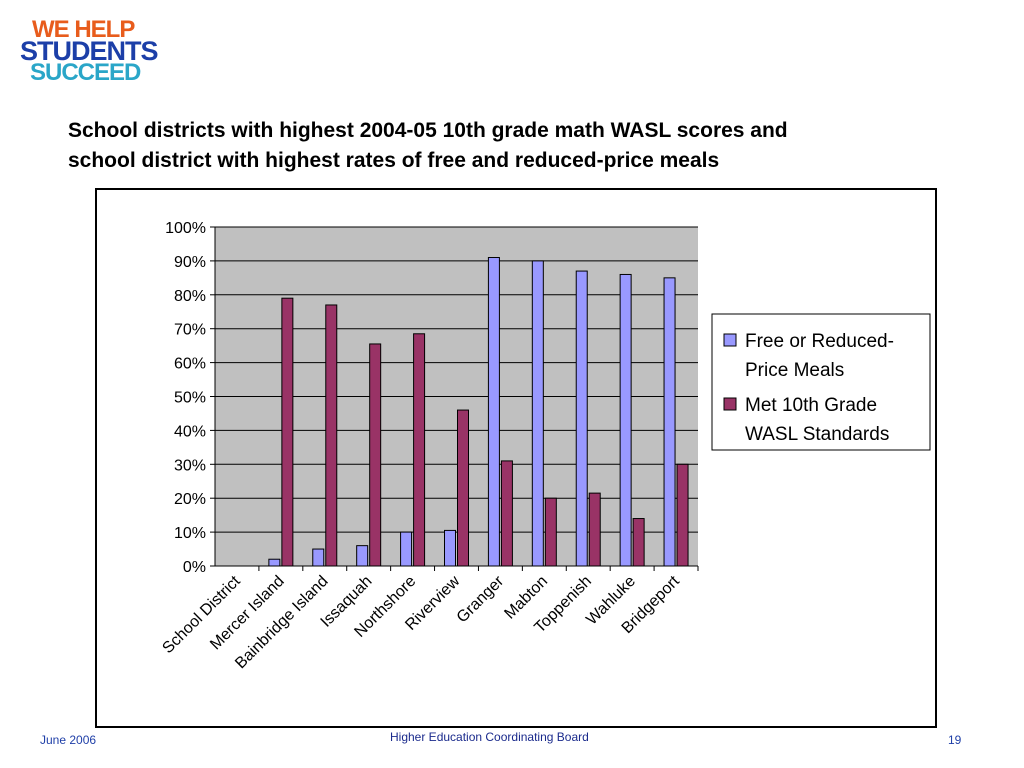 The image size is (1024, 768). I want to click on legend-label: Met 10th Grade, so click(811, 405).